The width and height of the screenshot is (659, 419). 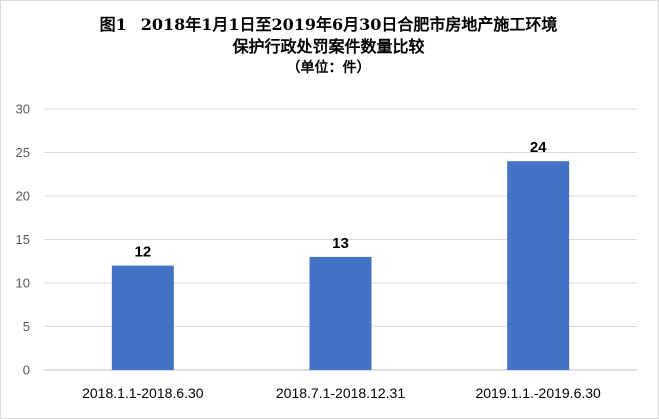 I want to click on chart-title-text: 2018年1月1日至2019年6月30日合肥市房地产施工环境, so click(x=349, y=24).